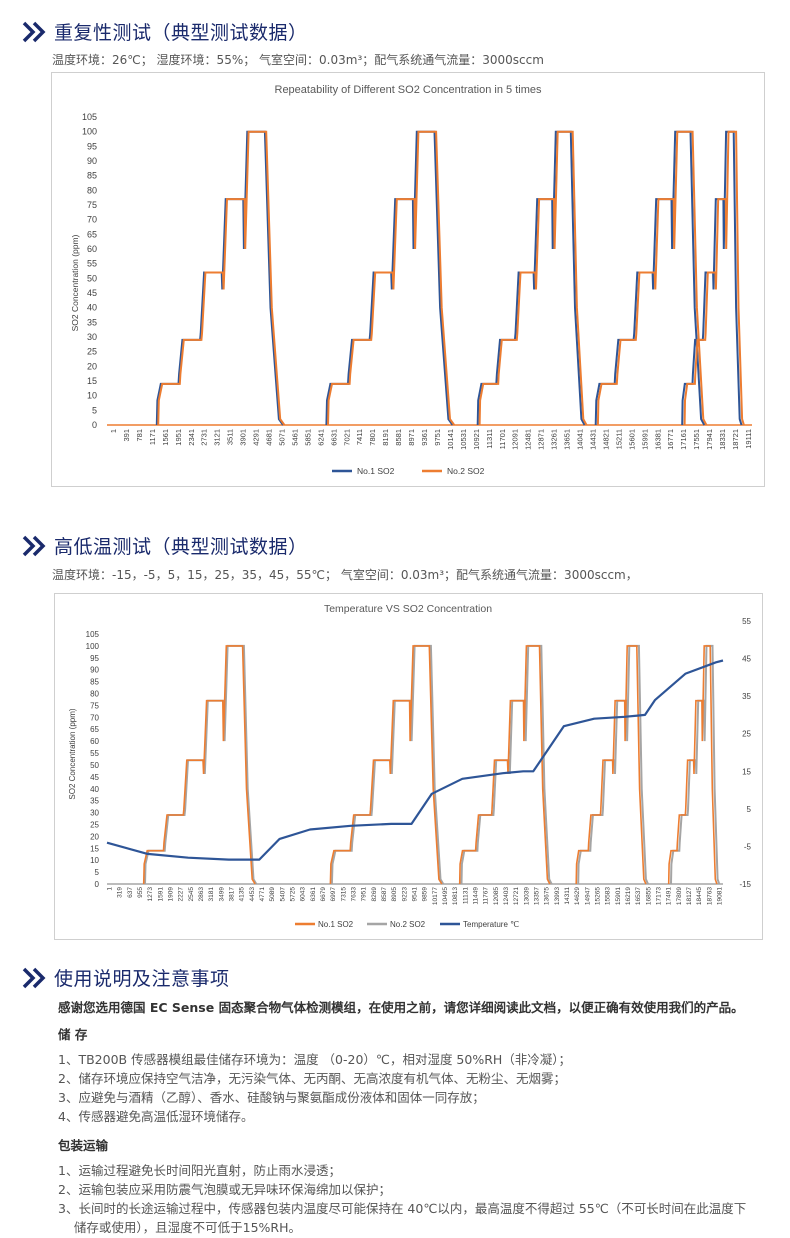 The image size is (790, 1238). I want to click on y-axis-label: SO2 Concentration (ppm), so click(72, 753).